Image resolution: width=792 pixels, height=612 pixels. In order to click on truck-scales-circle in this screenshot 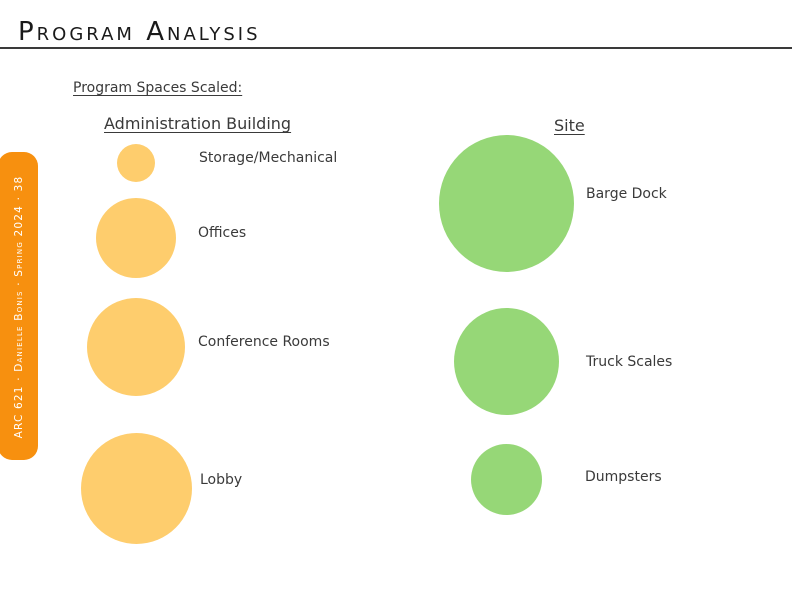, I will do `click(506, 361)`.